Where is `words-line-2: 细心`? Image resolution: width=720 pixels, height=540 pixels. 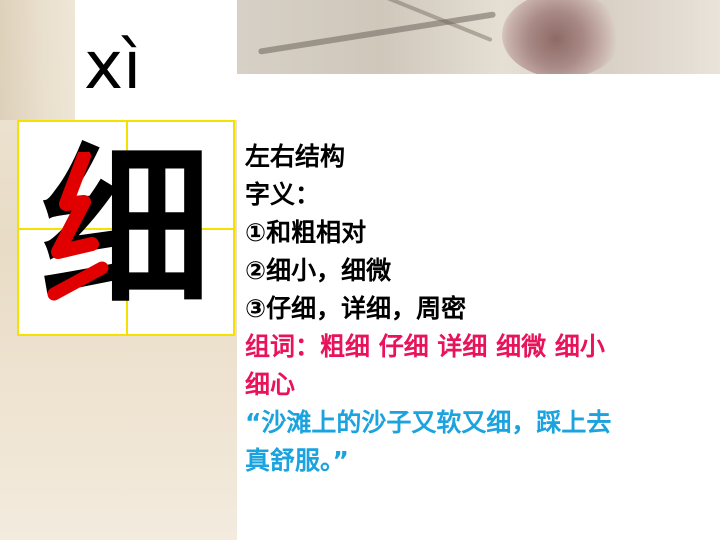
words-line-2: 细心 is located at coordinates (270, 384).